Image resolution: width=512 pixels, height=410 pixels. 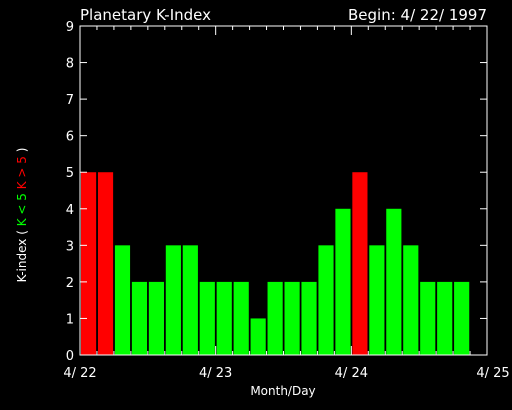 I want to click on y-axis-label-part: K-index, so click(x=22, y=261).